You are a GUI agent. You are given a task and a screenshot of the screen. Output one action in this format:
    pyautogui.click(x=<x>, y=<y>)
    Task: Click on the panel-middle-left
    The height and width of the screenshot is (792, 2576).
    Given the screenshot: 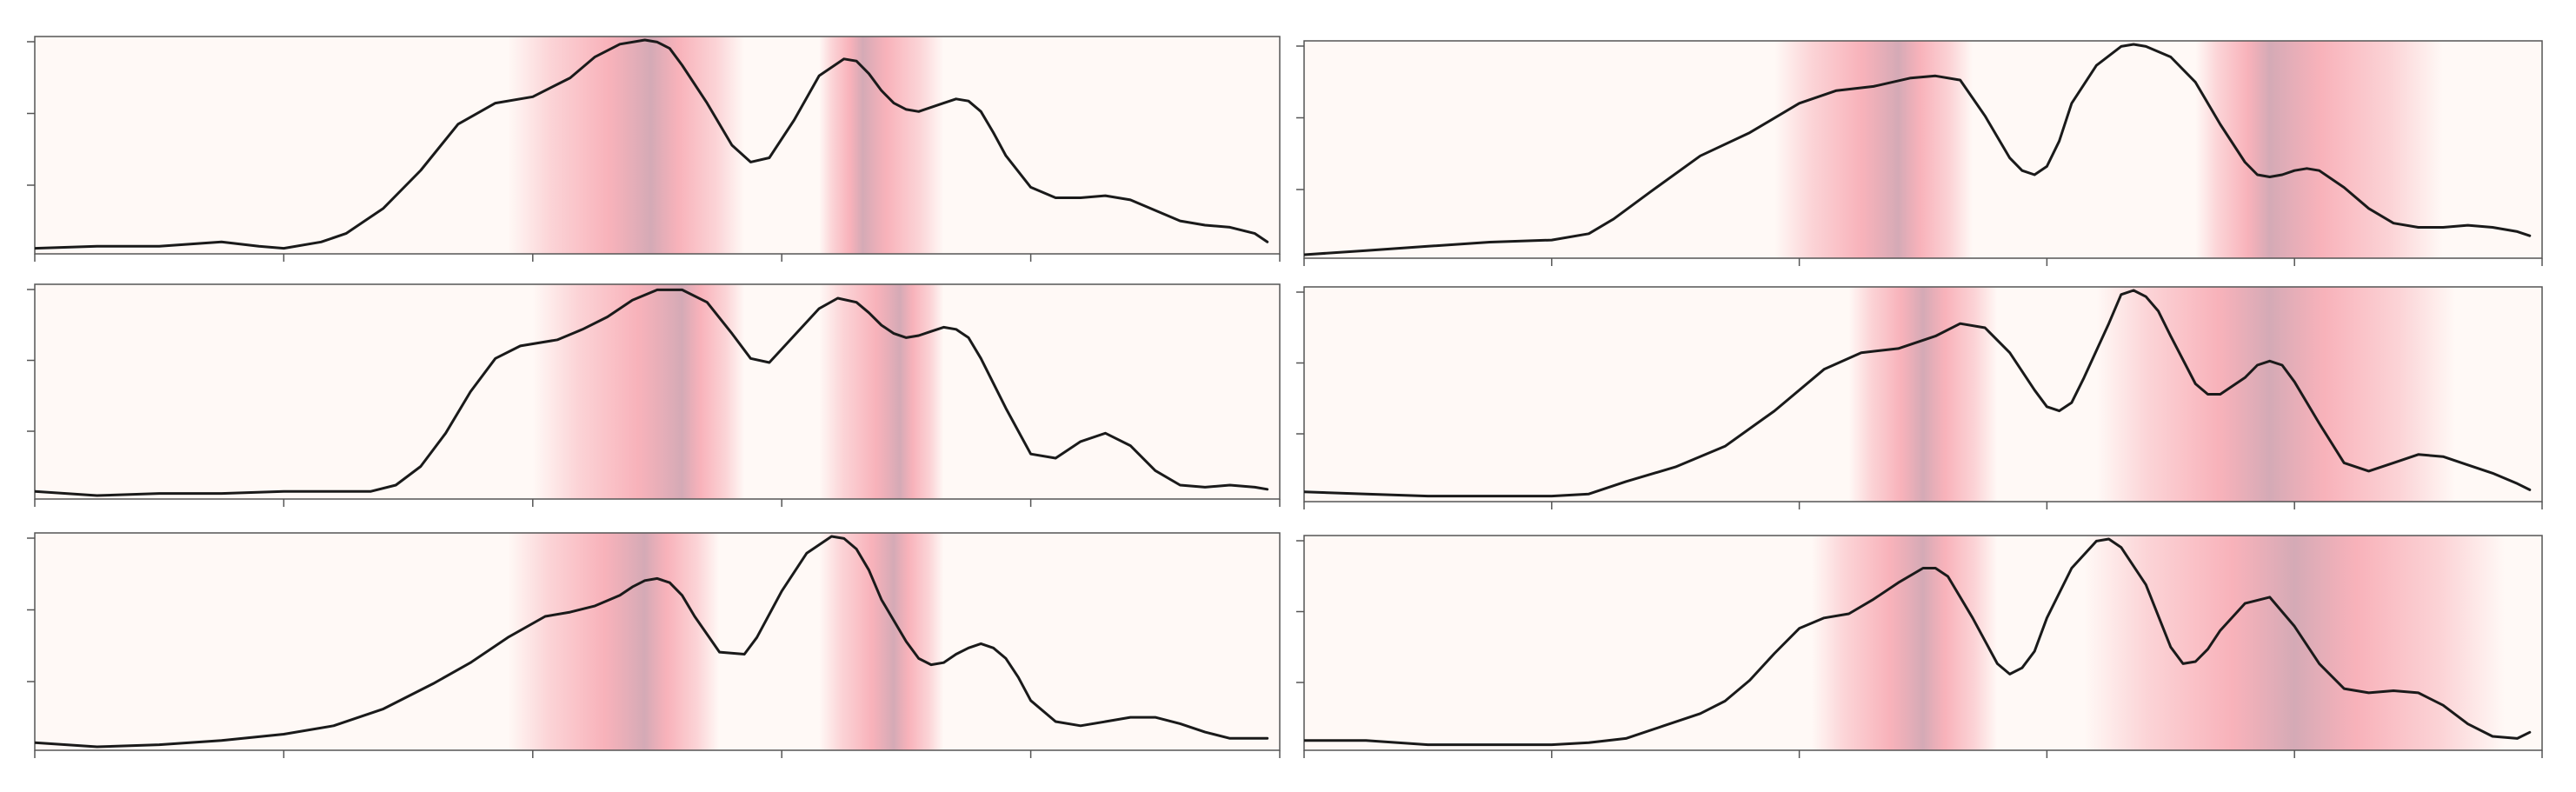 What is the action you would take?
    pyautogui.click(x=654, y=395)
    